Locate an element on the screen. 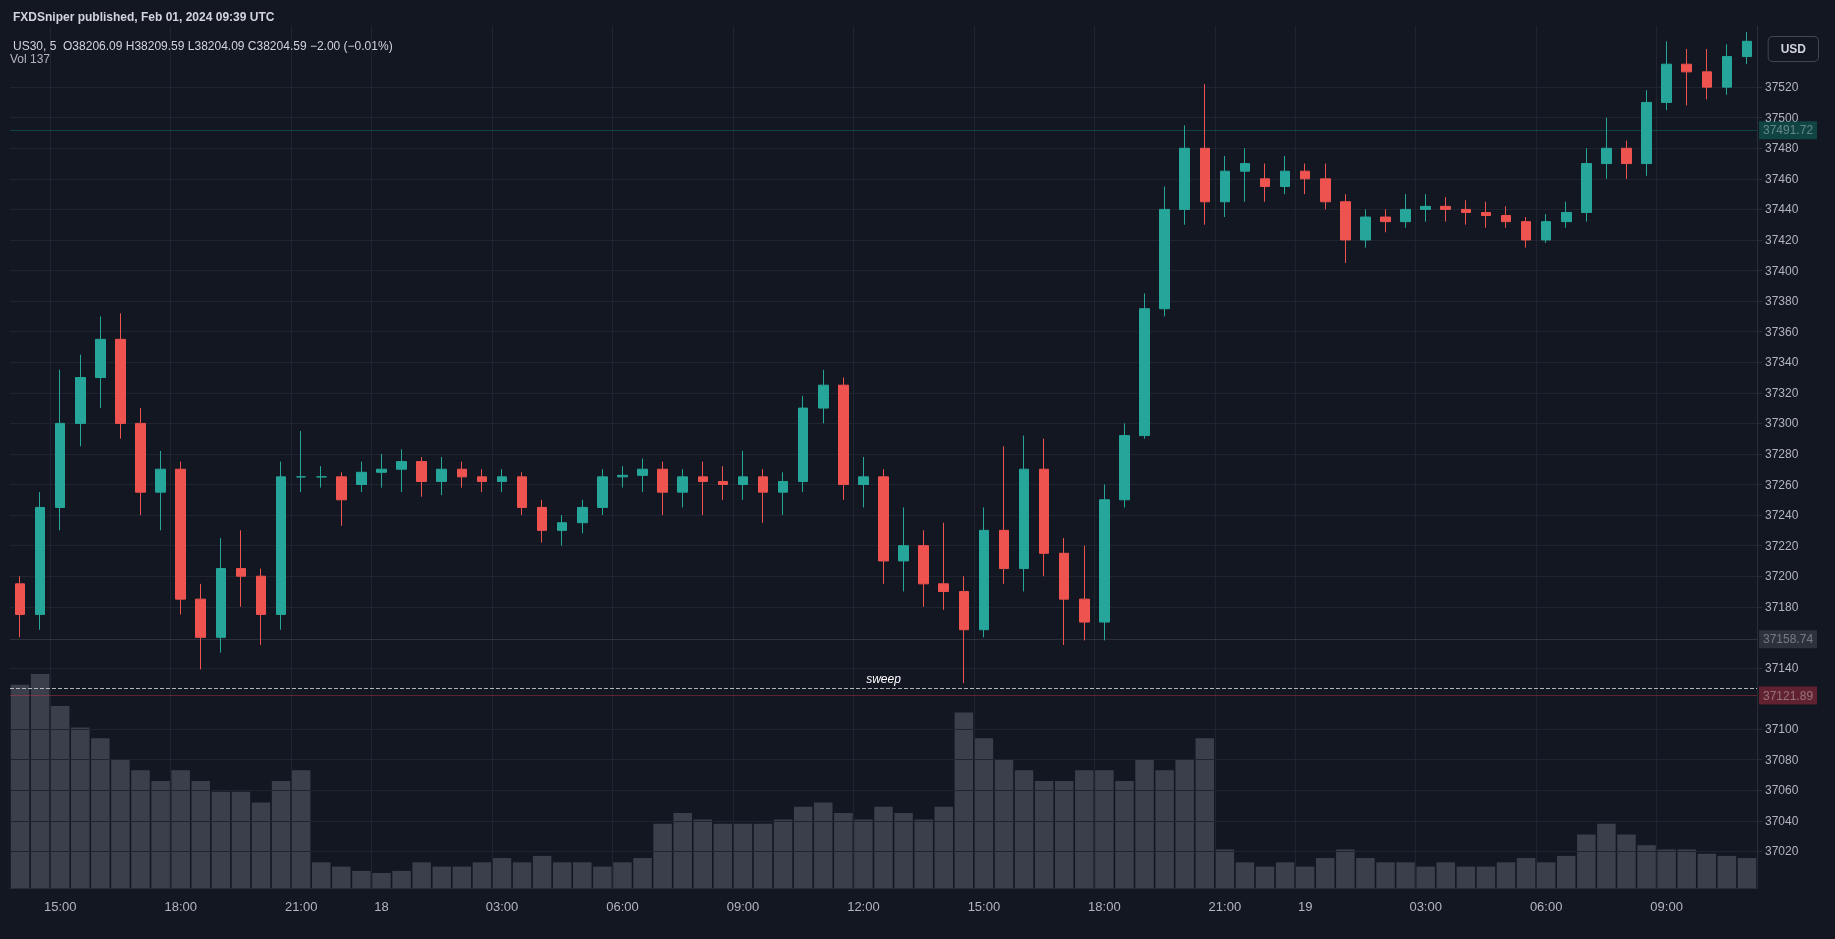  ref-line-label: 37158.74 is located at coordinates (1788, 639).